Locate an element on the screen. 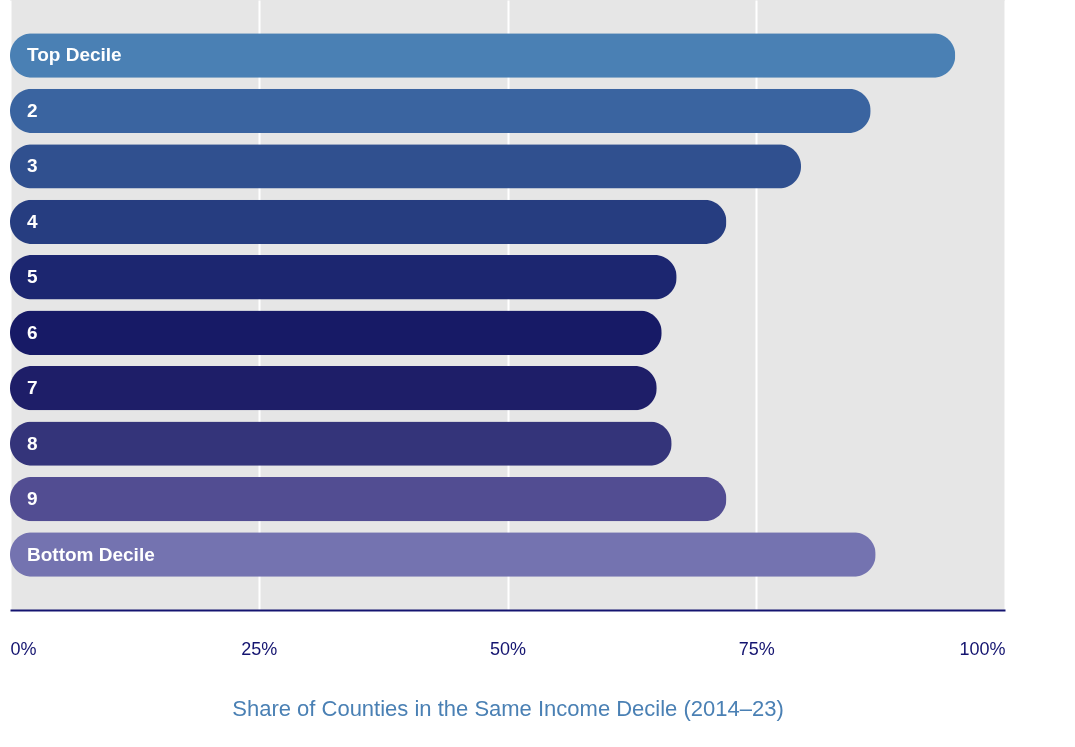  y-tick-label: 5 is located at coordinates (32, 277).